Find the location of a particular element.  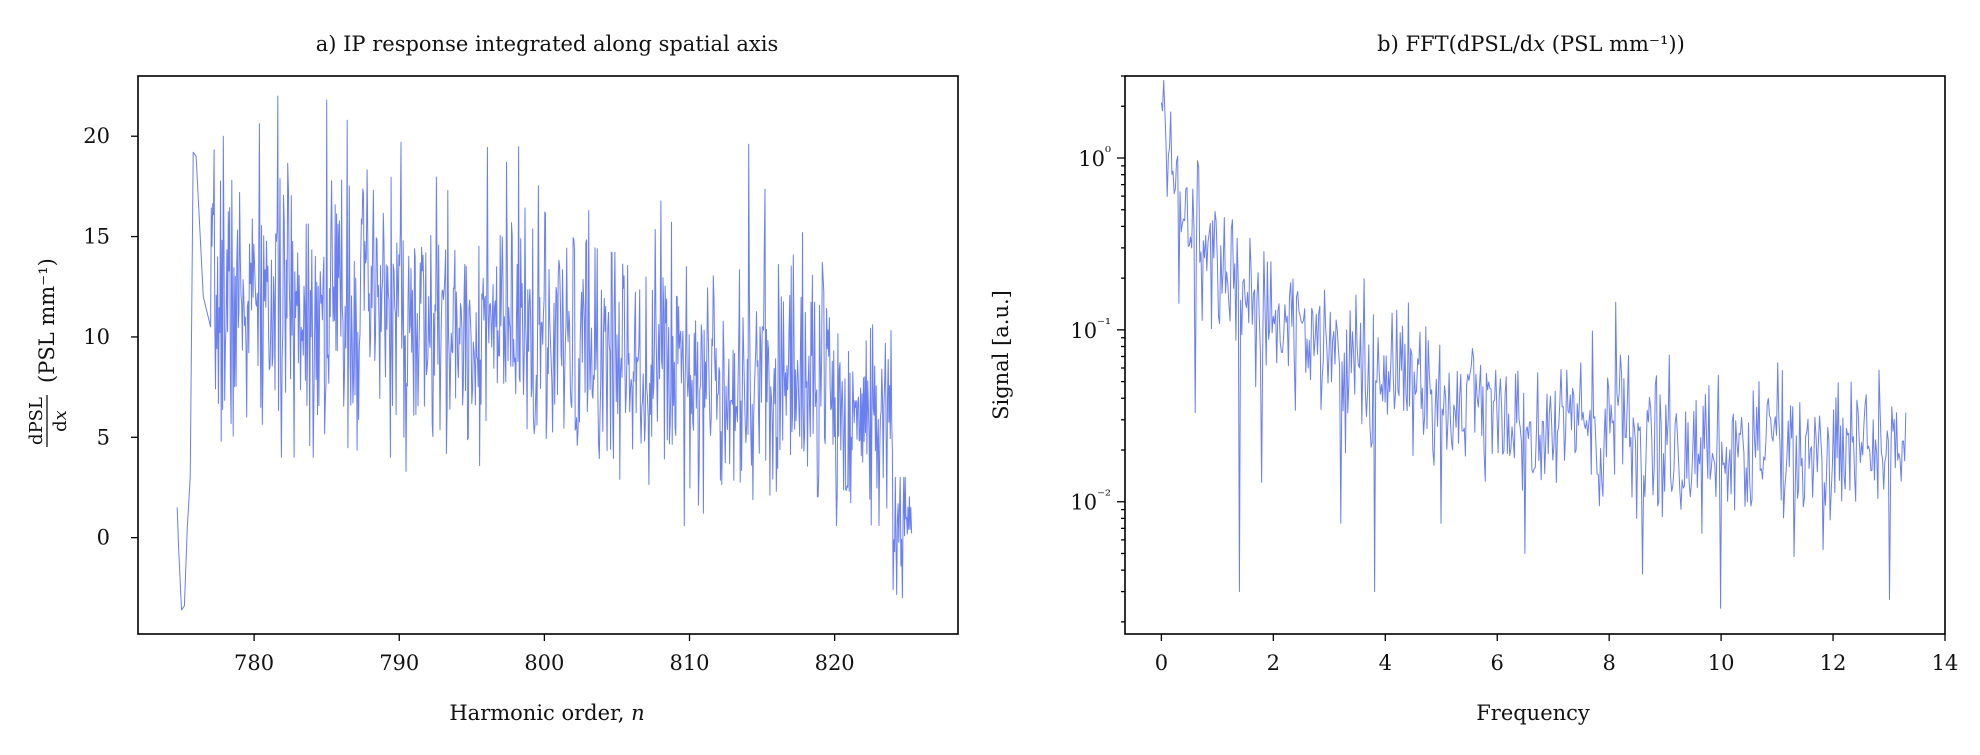

panel-a-y-label-numerator: dPSL is located at coordinates (36, 421).